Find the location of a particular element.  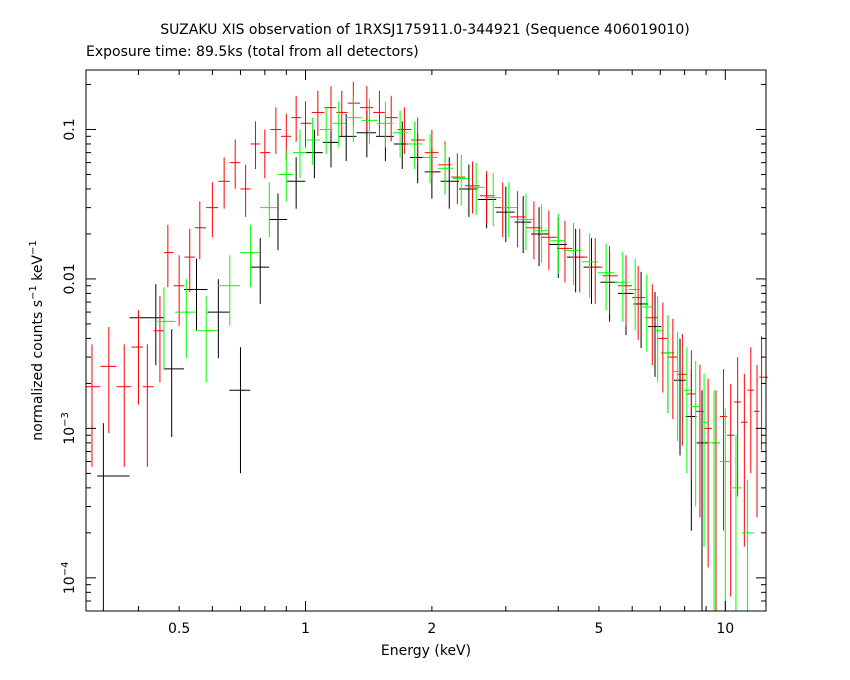

y-tick-label: 0.01 is located at coordinates (70, 278).